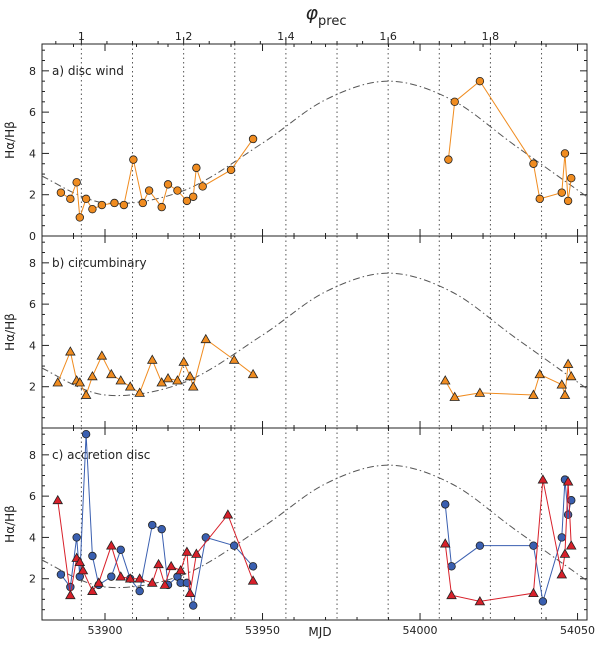 Image resolution: width=598 pixels, height=650 pixels. I want to click on panel-label: b) circumbinary, so click(99, 263).